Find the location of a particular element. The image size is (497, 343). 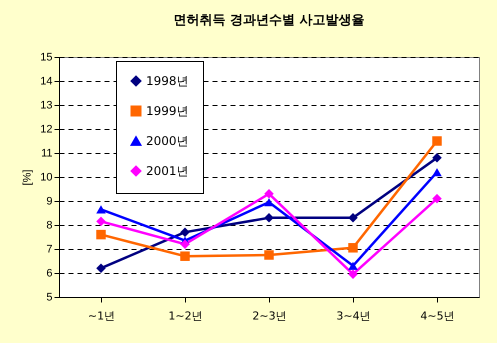

y-tick-label: 13 is located at coordinates (46, 106).